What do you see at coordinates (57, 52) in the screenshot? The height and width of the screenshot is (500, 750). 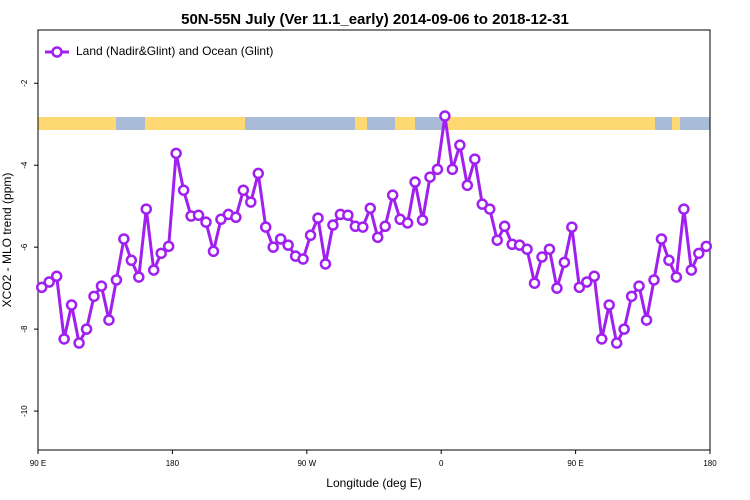 I see `legend-marker` at bounding box center [57, 52].